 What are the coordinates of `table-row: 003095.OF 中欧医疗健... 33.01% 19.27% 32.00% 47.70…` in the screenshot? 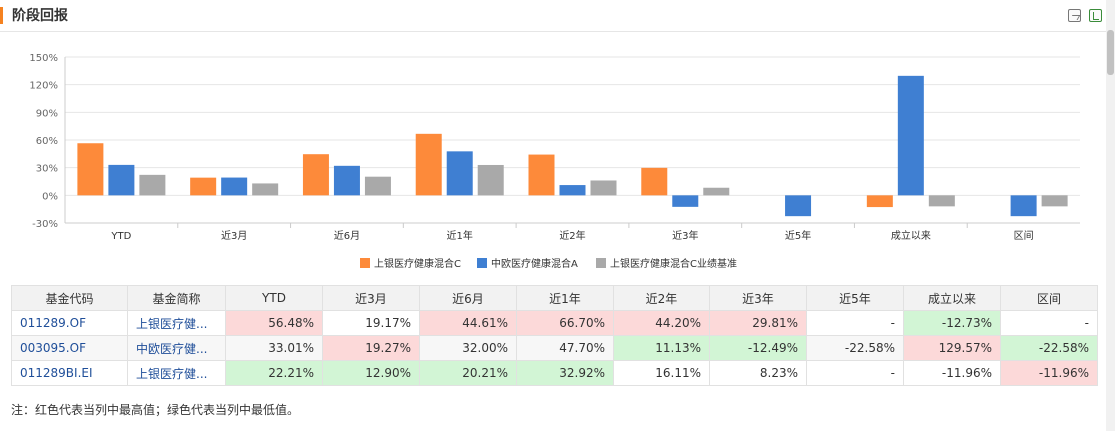 It's located at (554, 348).